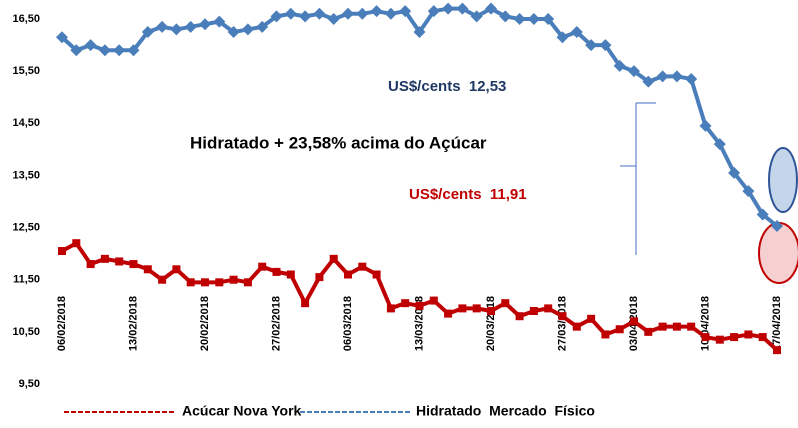 The width and height of the screenshot is (798, 428). What do you see at coordinates (26, 71) in the screenshot?
I see `y-tick-label: 15,50` at bounding box center [26, 71].